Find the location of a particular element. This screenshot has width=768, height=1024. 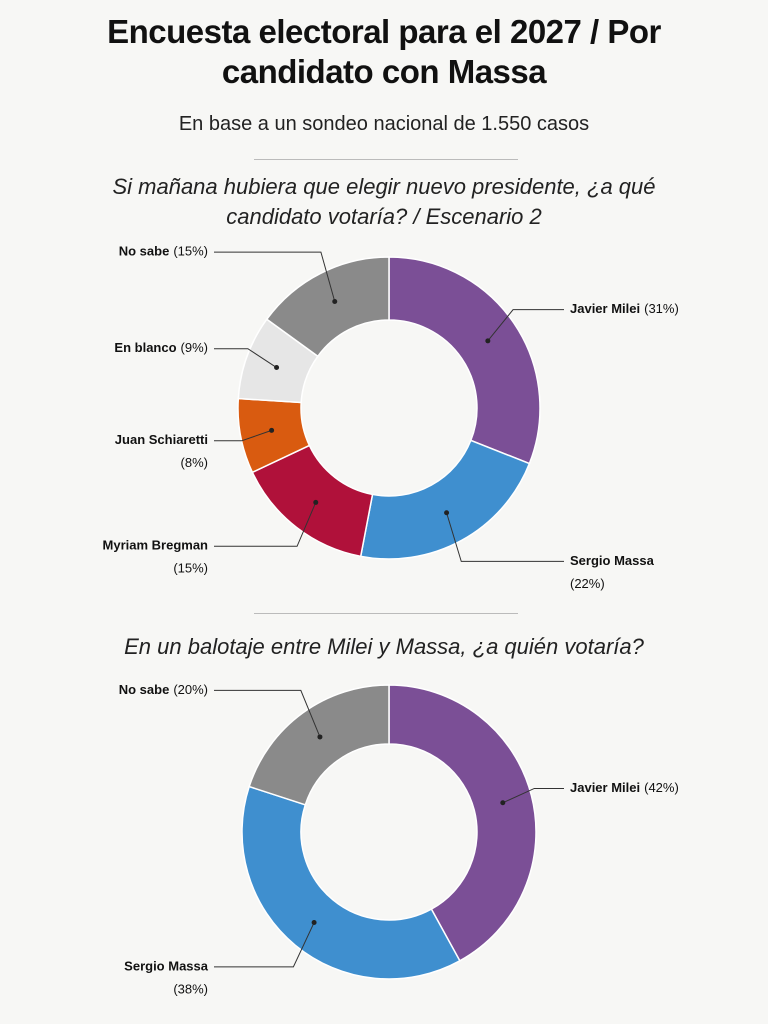

label-value: (9%) is located at coordinates (194, 347).